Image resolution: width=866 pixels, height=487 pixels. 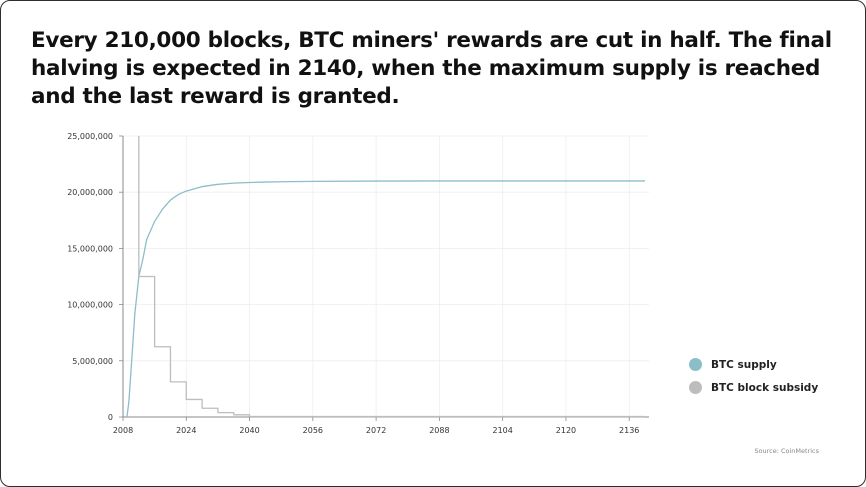 I want to click on x-tick-label: 2008, so click(x=123, y=430).